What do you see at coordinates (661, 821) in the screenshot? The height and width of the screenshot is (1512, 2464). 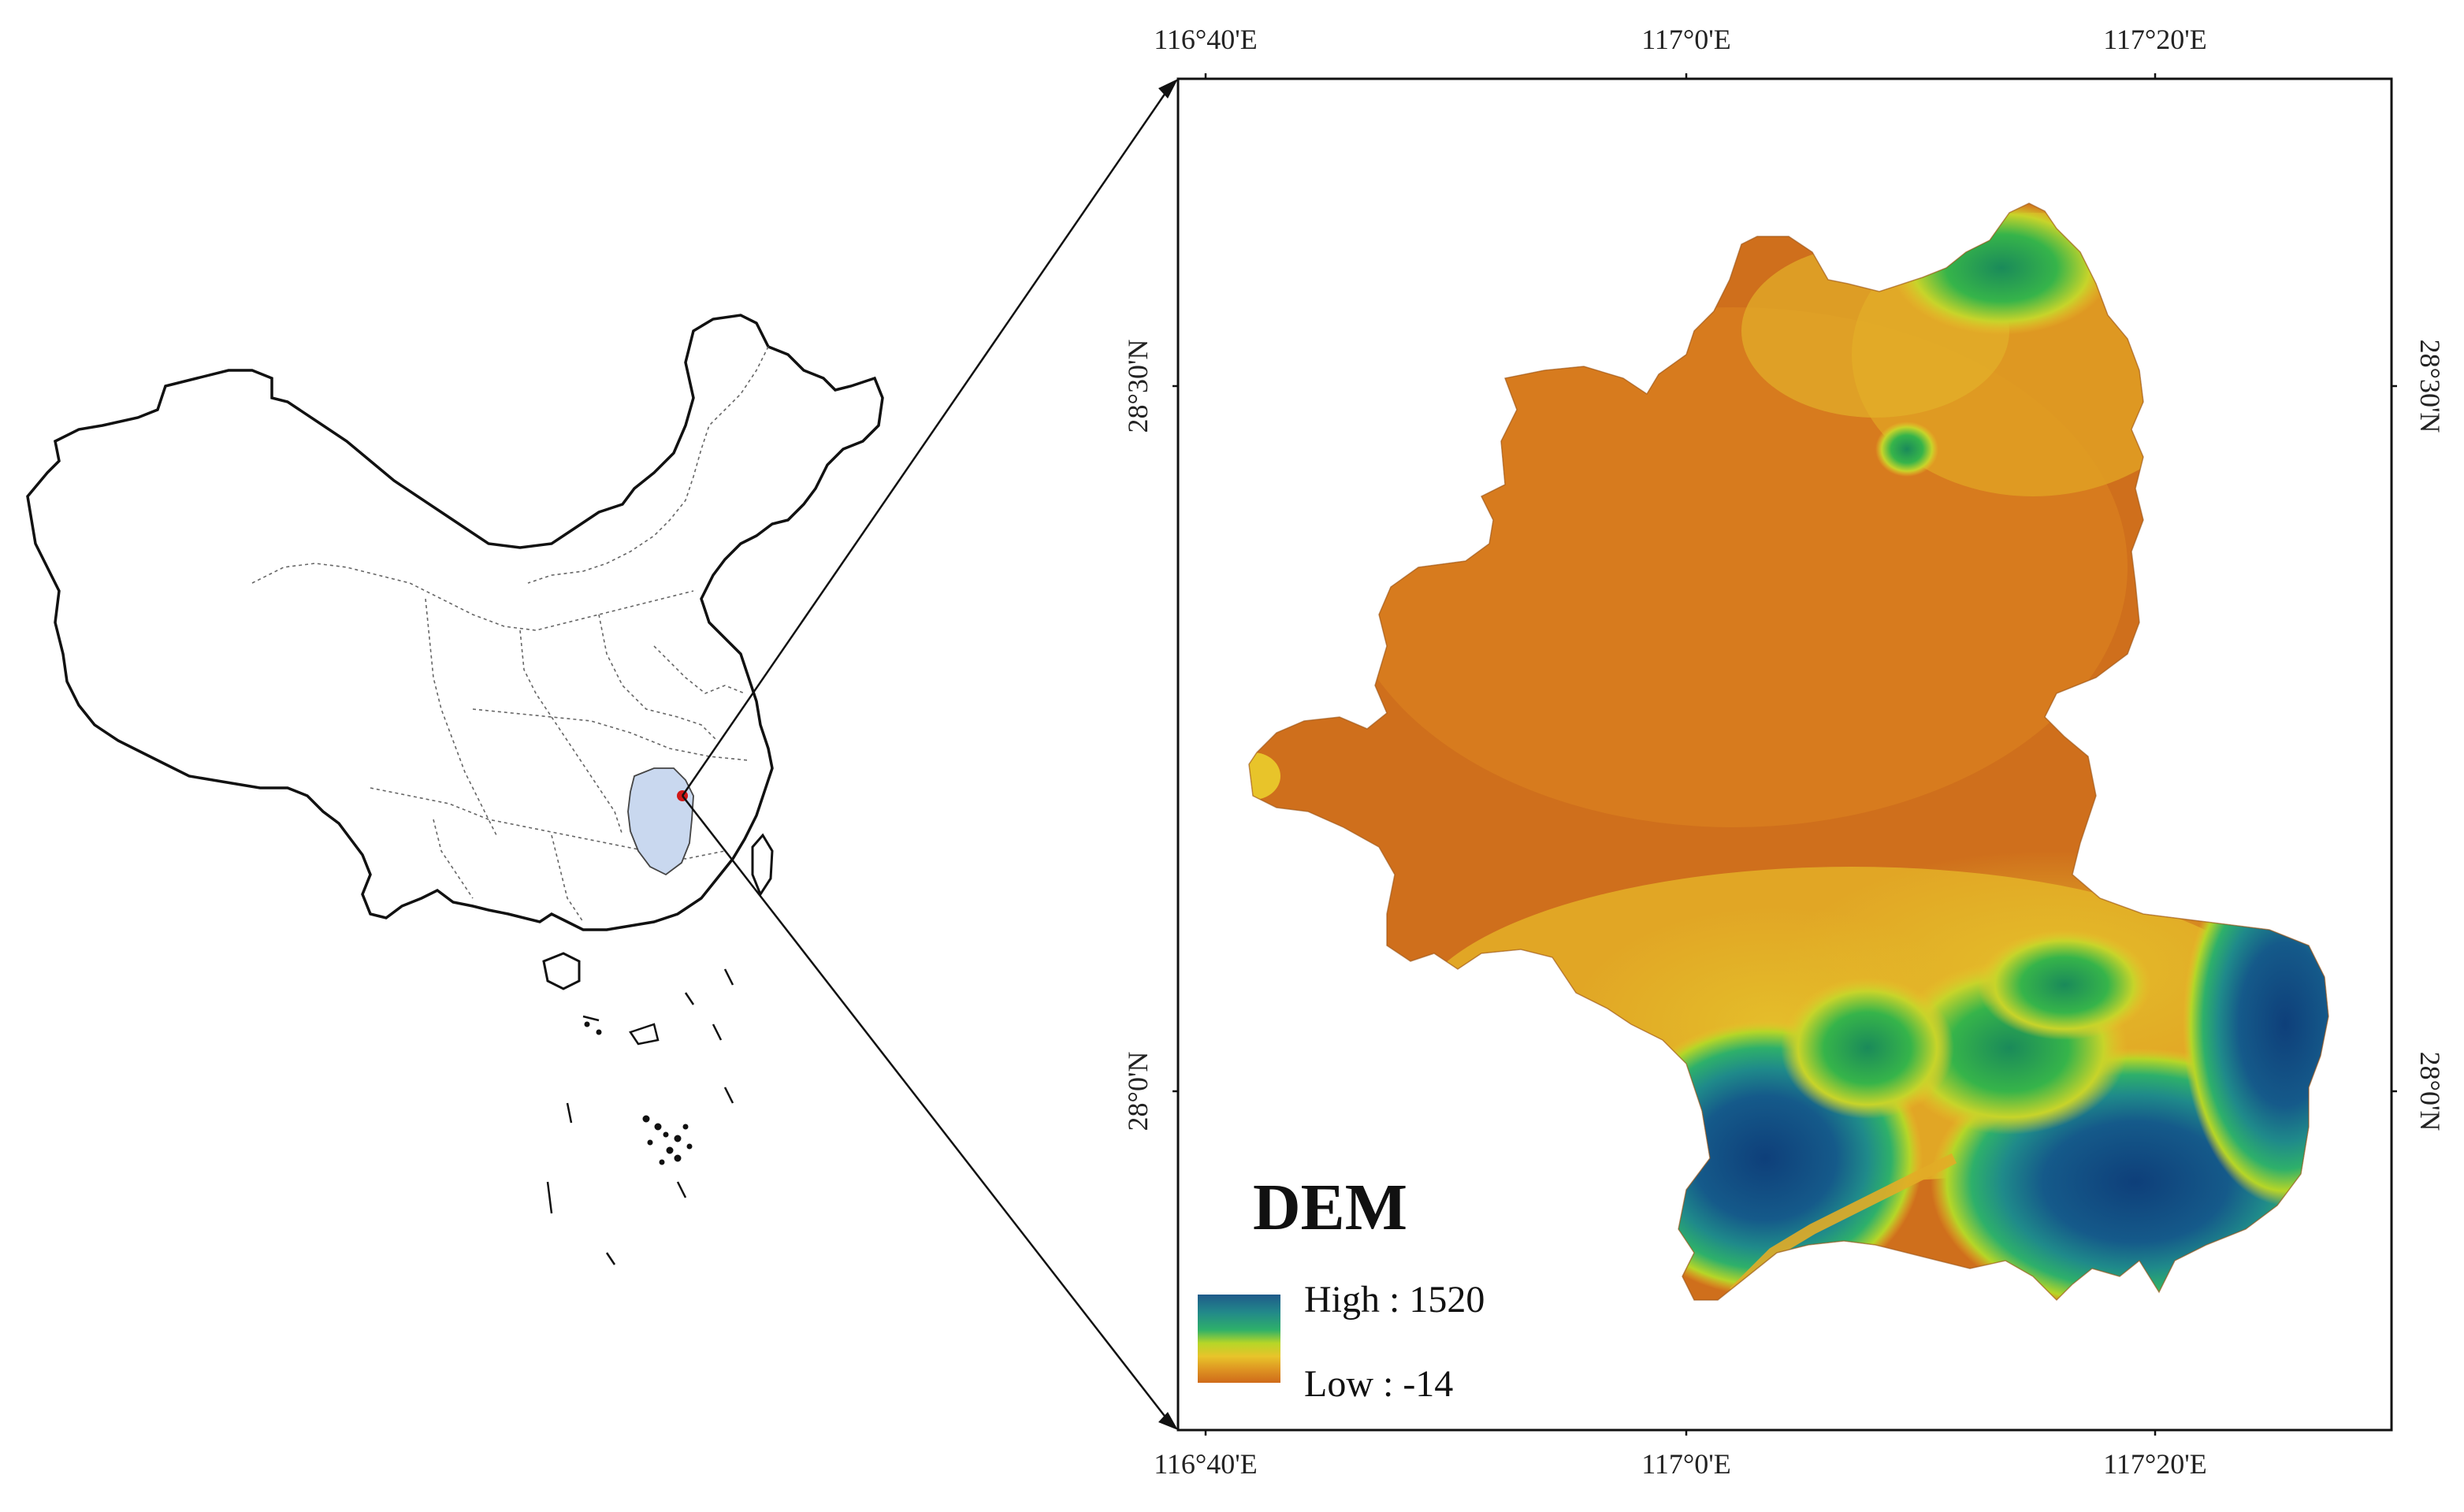 I see `jiangxi-province` at bounding box center [661, 821].